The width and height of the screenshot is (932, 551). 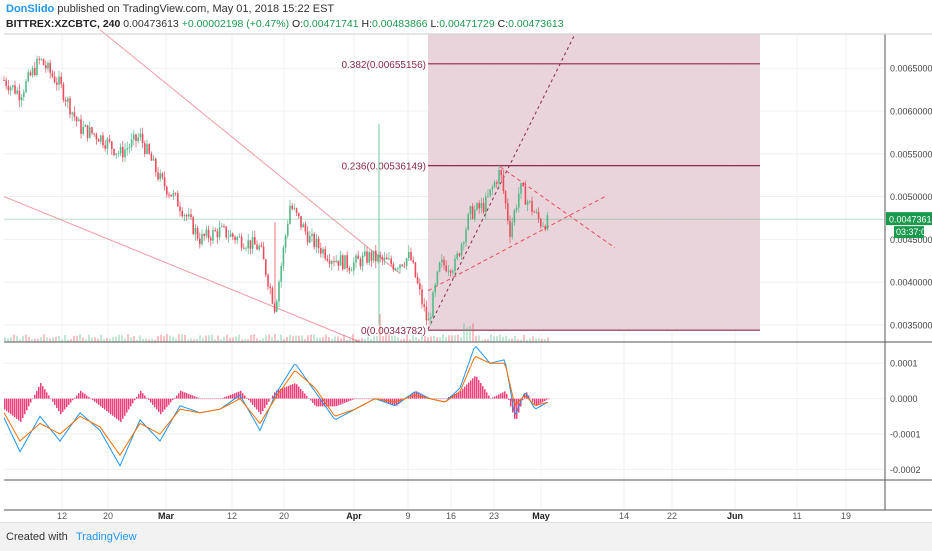 I want to click on x-tick-label: Apr, so click(x=354, y=516).